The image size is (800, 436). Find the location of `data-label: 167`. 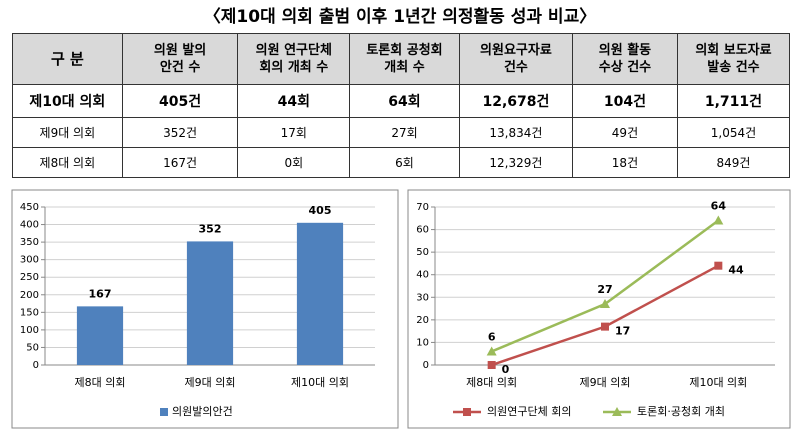

data-label: 167 is located at coordinates (100, 293).